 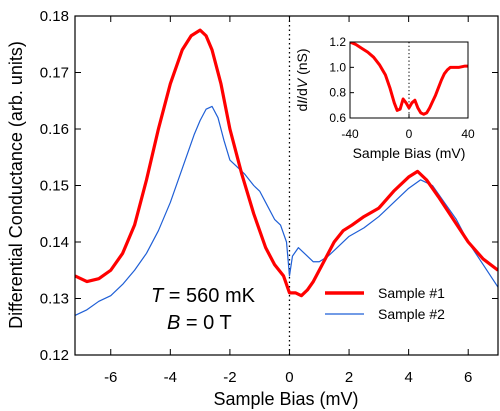 What do you see at coordinates (54, 129) in the screenshot?
I see `y-tick-label: 0.16` at bounding box center [54, 129].